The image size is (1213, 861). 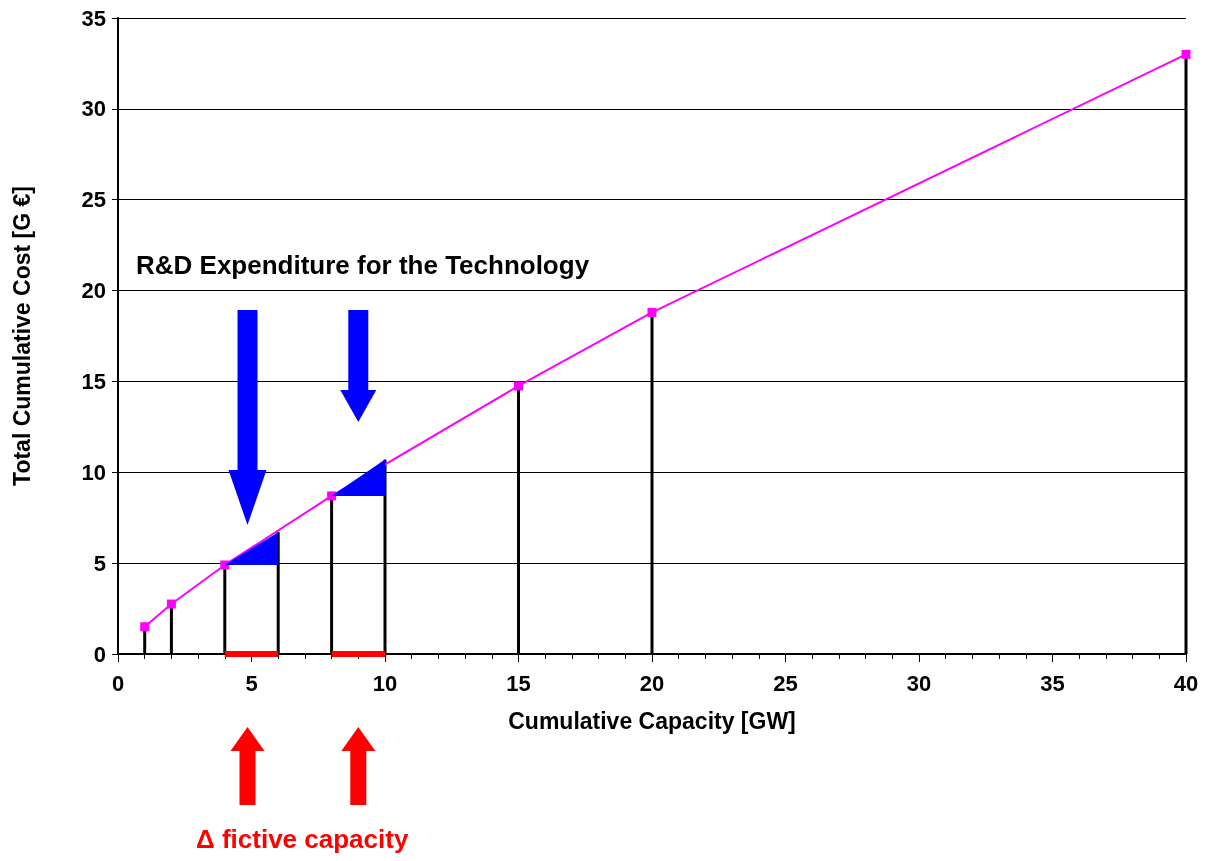 What do you see at coordinates (363, 265) in the screenshot?
I see `annotation: R&D Expenditure for the Technology` at bounding box center [363, 265].